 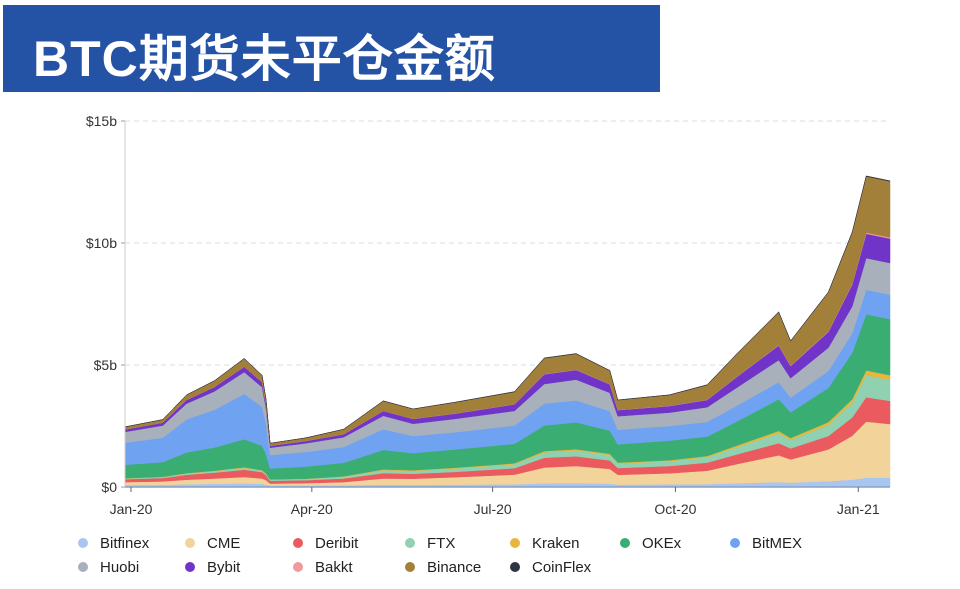 I want to click on legend-label: Bakkt, so click(x=334, y=567).